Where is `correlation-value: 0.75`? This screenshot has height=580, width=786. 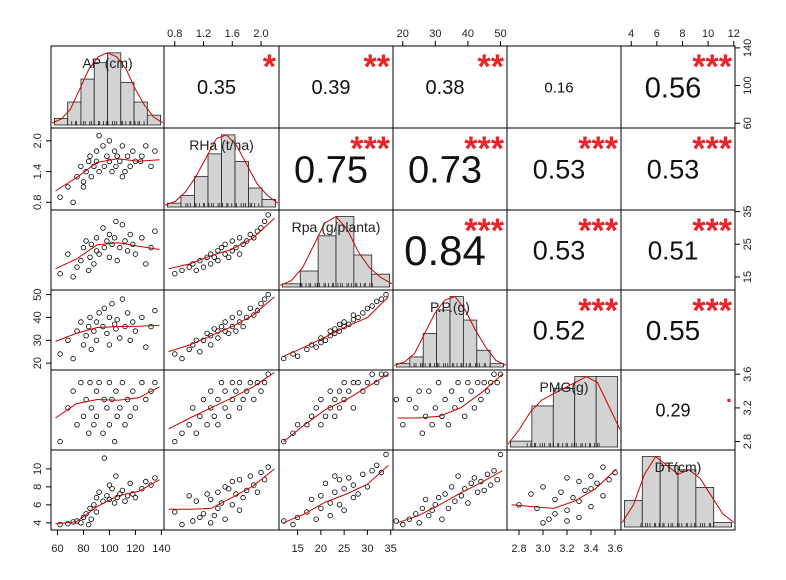 correlation-value: 0.75 is located at coordinates (331, 171).